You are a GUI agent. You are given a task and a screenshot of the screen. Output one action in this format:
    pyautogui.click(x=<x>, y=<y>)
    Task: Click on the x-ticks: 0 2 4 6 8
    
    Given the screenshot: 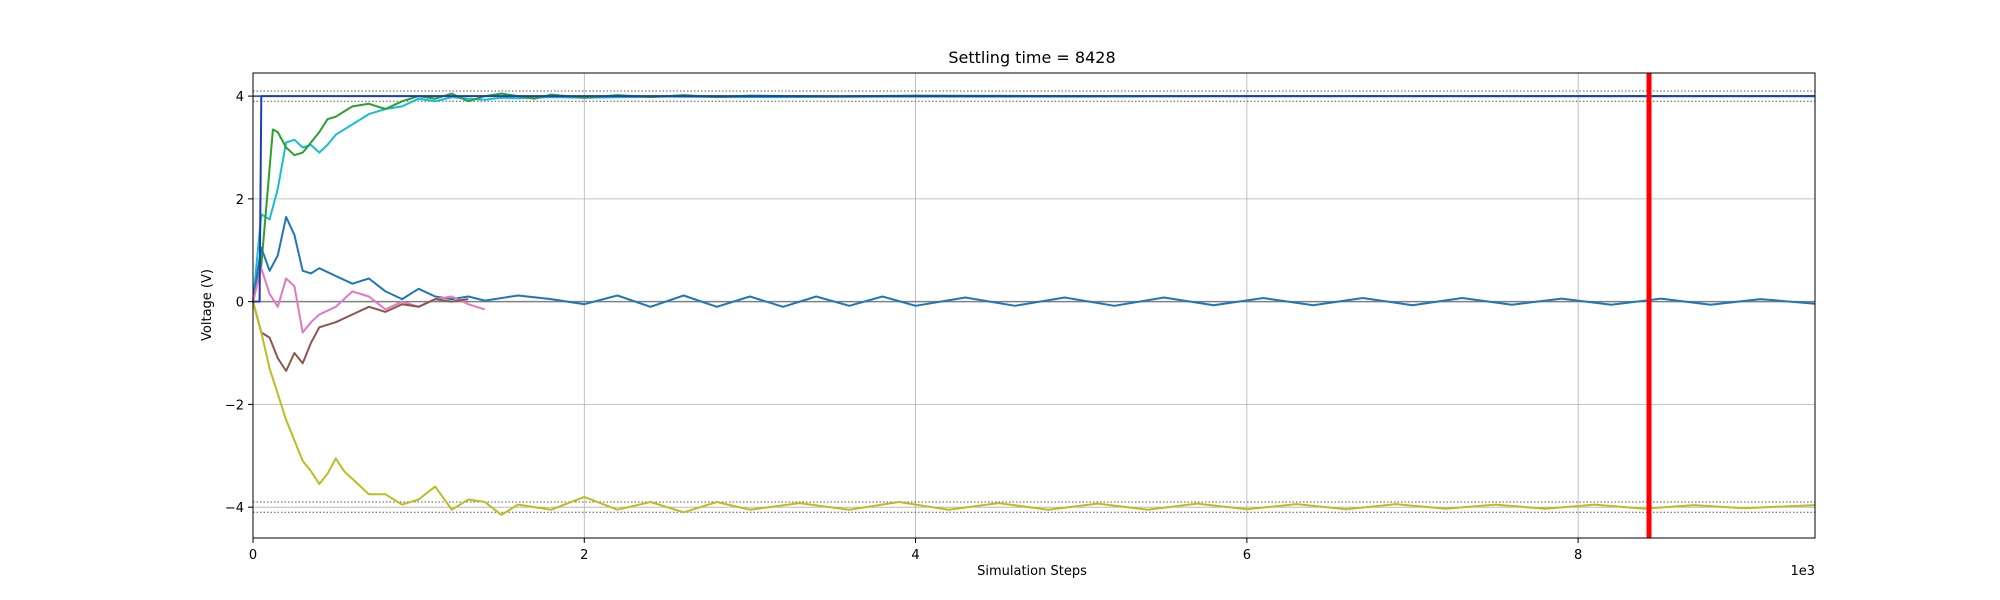 What is the action you would take?
    pyautogui.click(x=915, y=550)
    